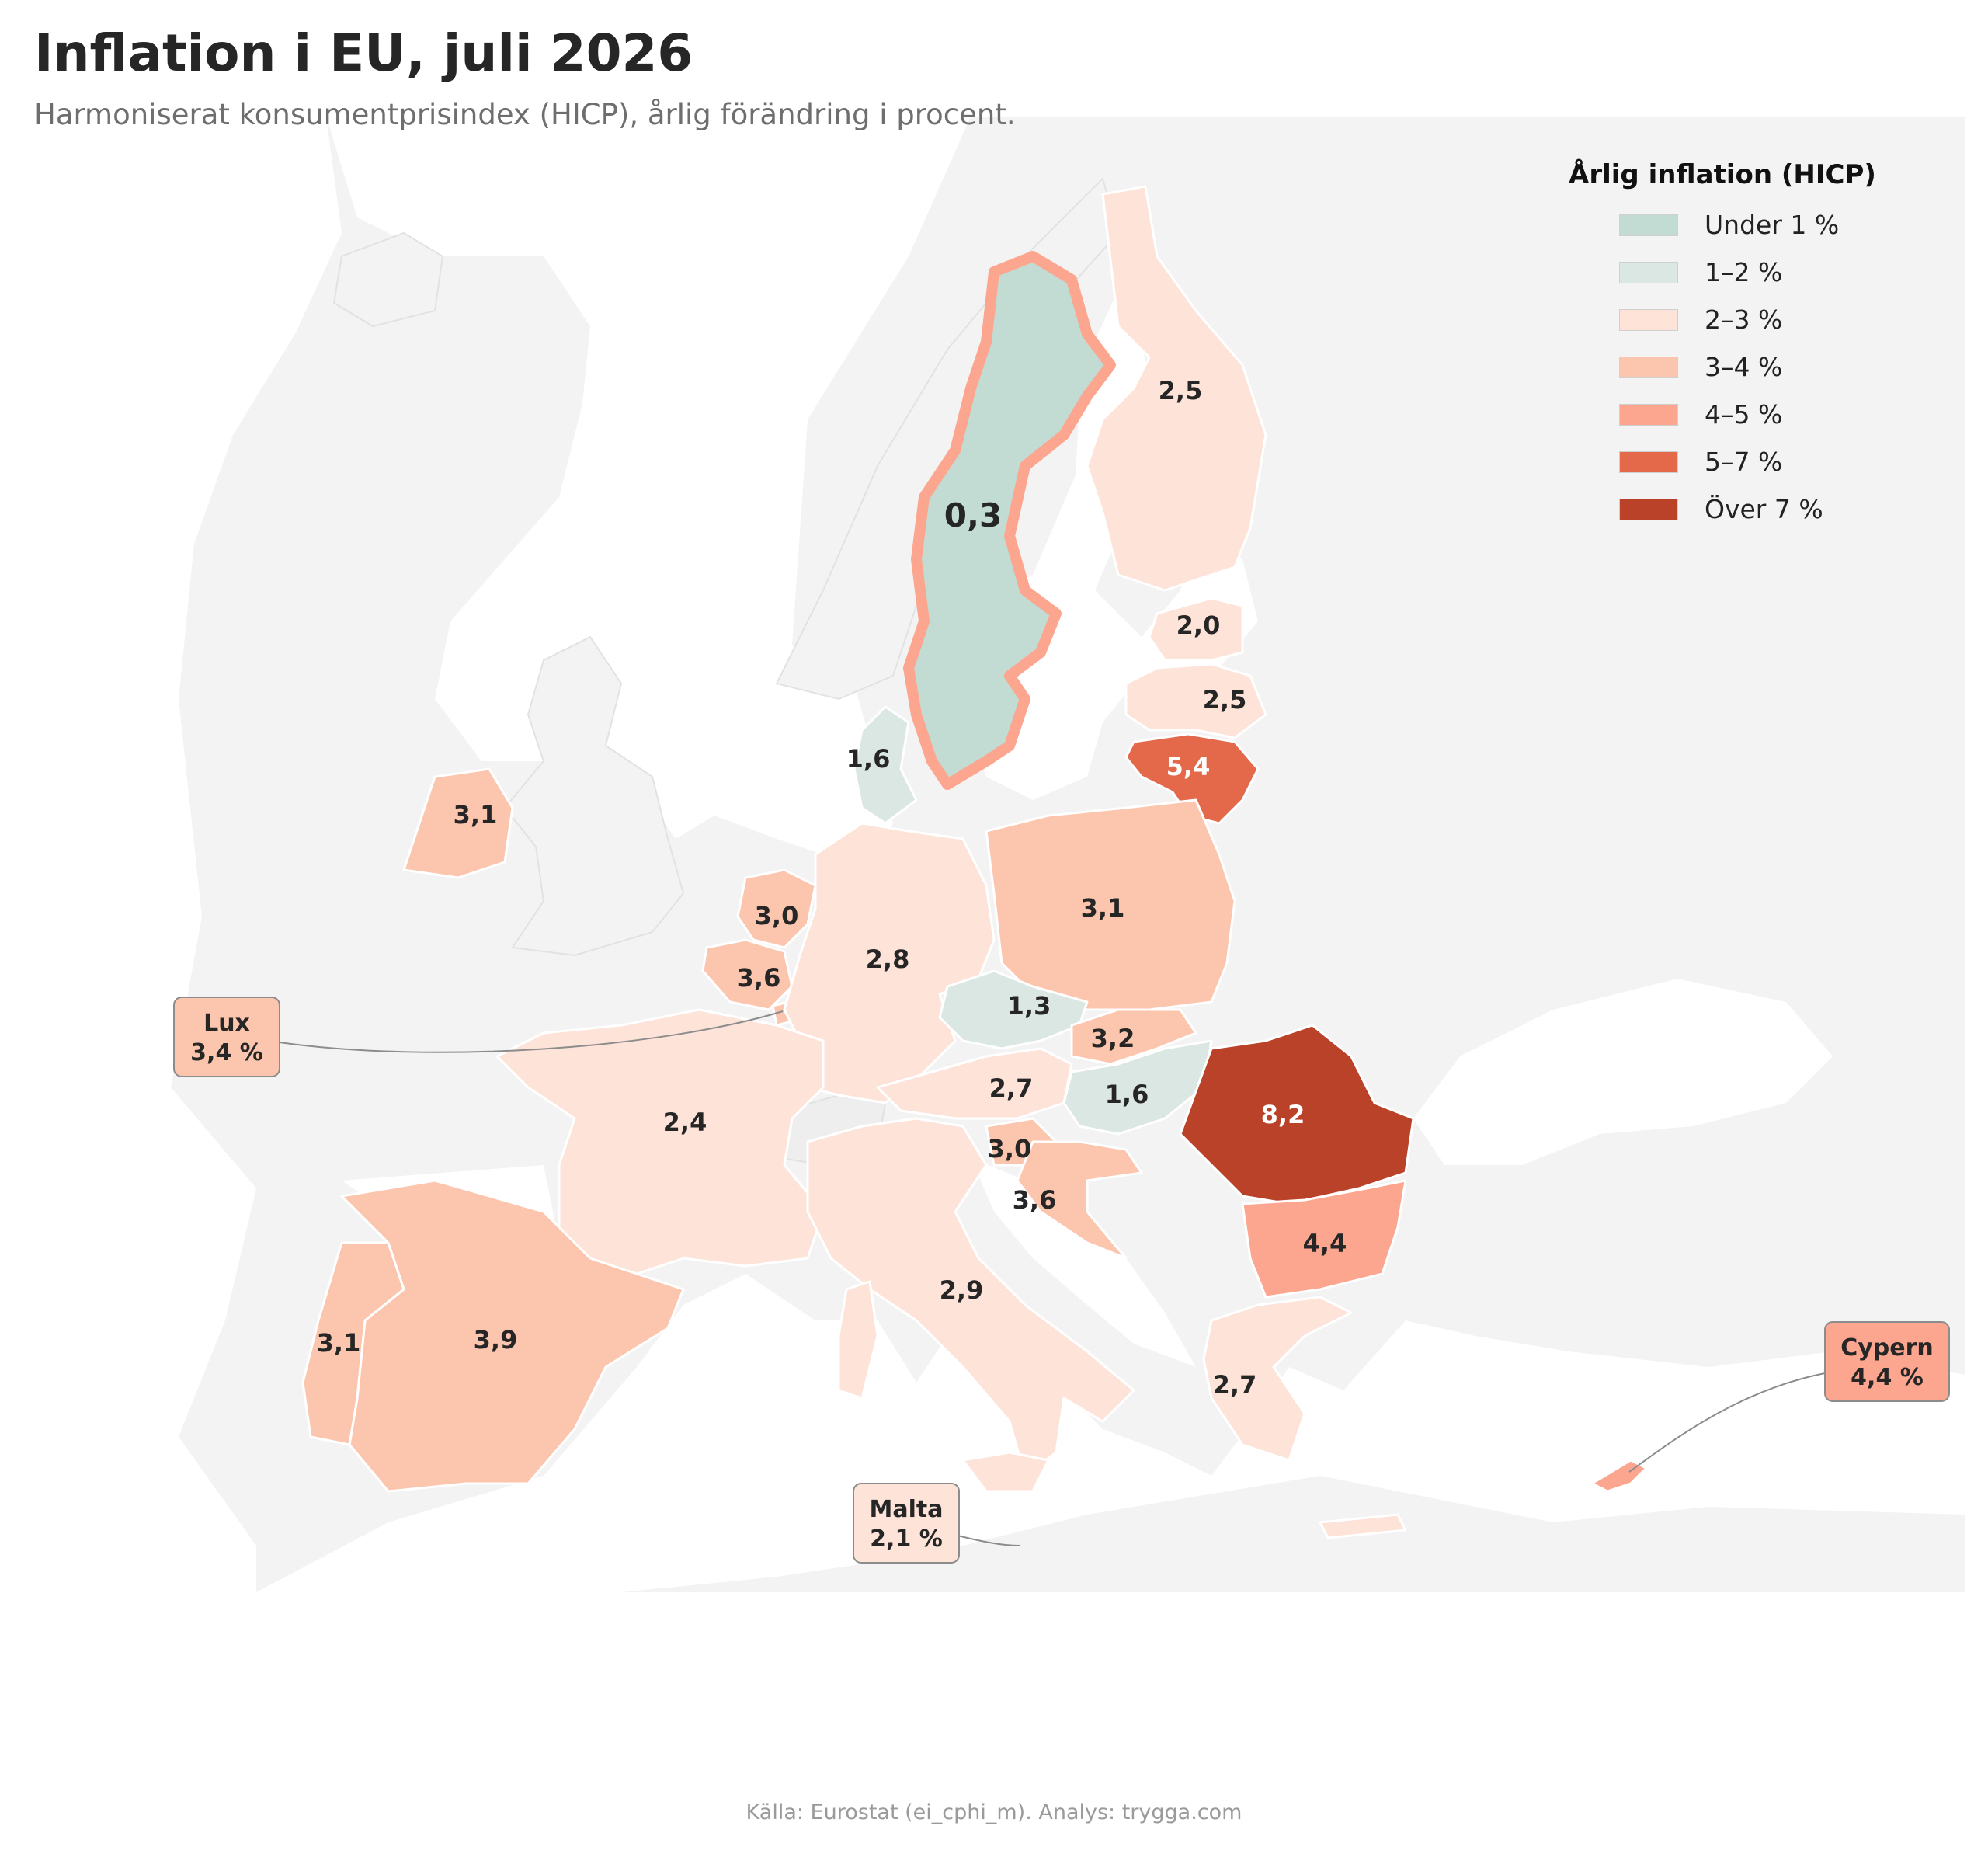  I want to click on legend-item: Över 7 %, so click(1772, 509).